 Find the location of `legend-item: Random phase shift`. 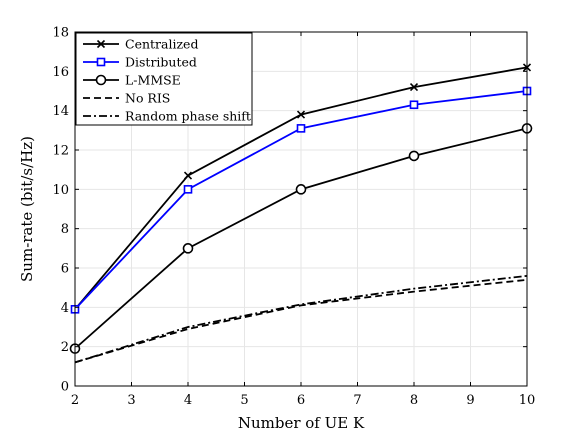

legend-item: Random phase shift is located at coordinates (167, 116).